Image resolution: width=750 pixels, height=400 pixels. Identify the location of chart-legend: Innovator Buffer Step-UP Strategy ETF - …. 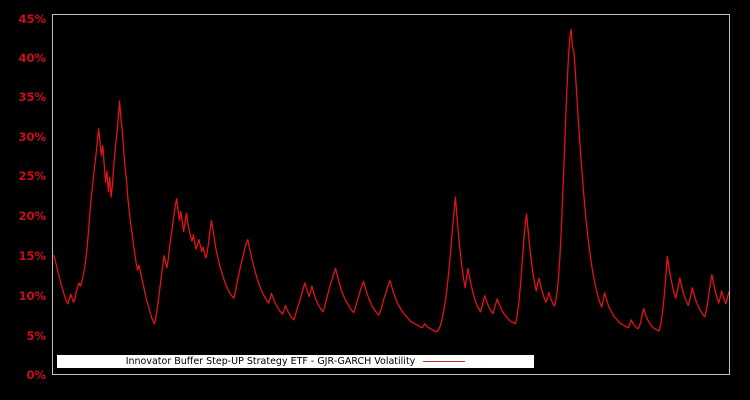
(295, 361).